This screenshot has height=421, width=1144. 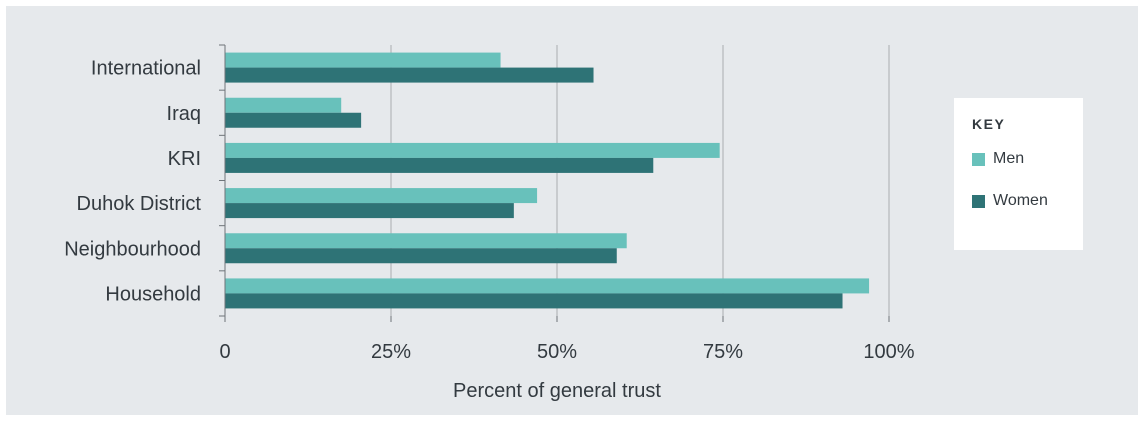 What do you see at coordinates (224, 352) in the screenshot?
I see `x-tick-label: 0` at bounding box center [224, 352].